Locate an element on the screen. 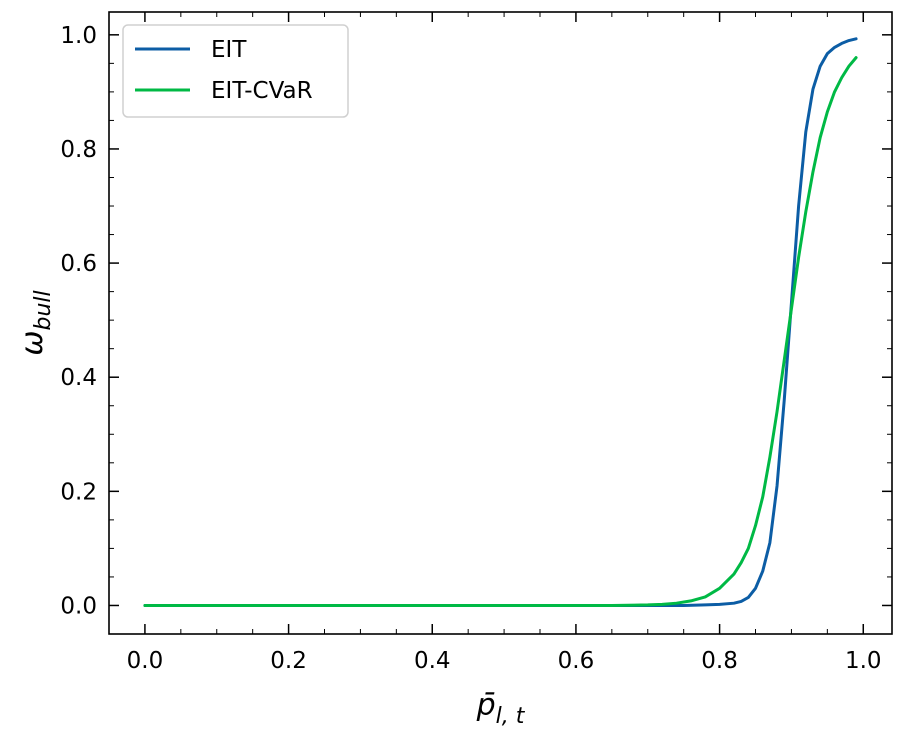 The height and width of the screenshot is (734, 903). y-axis-label-main: ω is located at coordinates (32, 343).